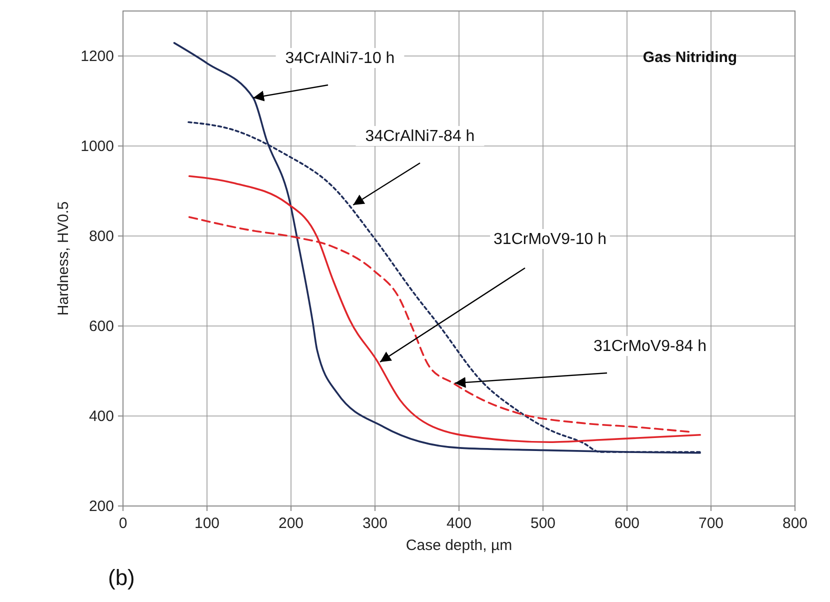 The width and height of the screenshot is (830, 602). What do you see at coordinates (459, 523) in the screenshot?
I see `x-tick-label: 400` at bounding box center [459, 523].